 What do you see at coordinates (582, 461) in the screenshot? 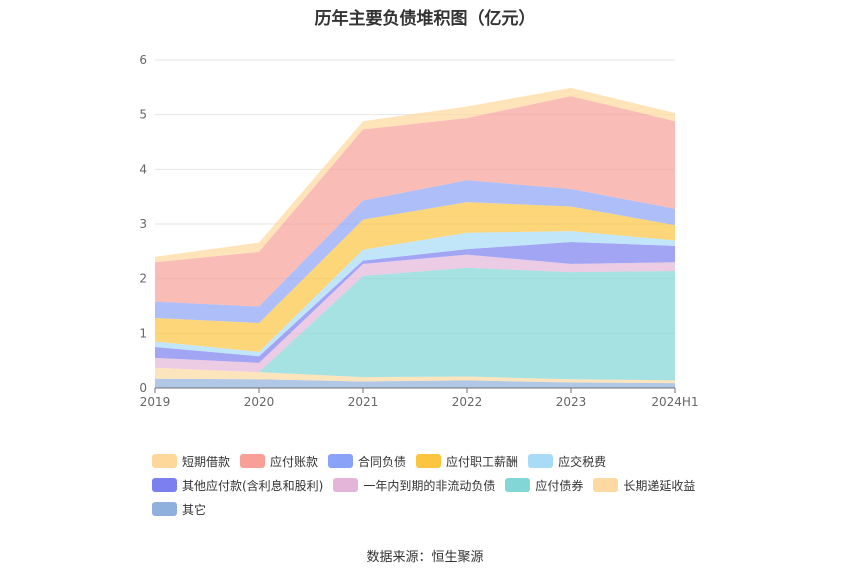
I see `legend-label: 应交税费` at bounding box center [582, 461].